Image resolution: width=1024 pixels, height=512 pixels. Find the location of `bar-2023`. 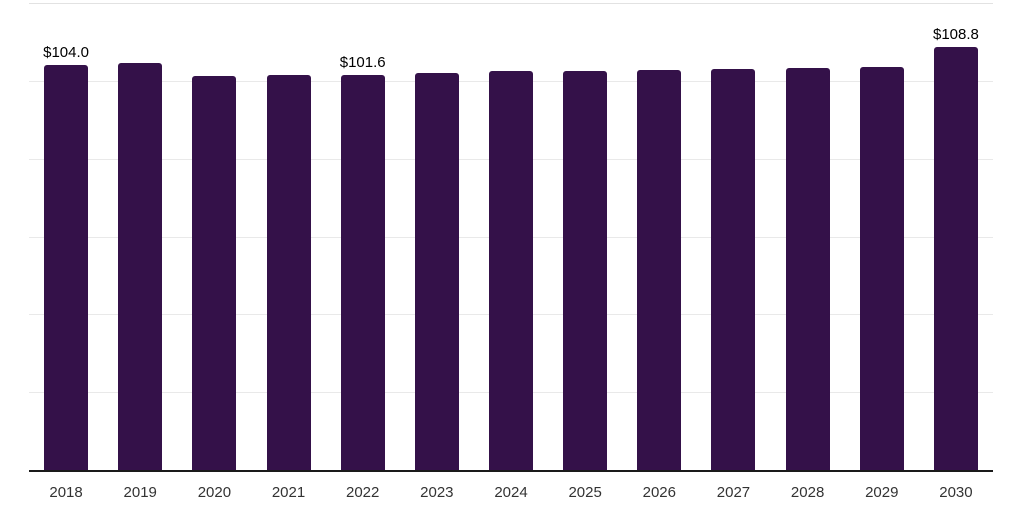

bar-2023 is located at coordinates (436, 271).